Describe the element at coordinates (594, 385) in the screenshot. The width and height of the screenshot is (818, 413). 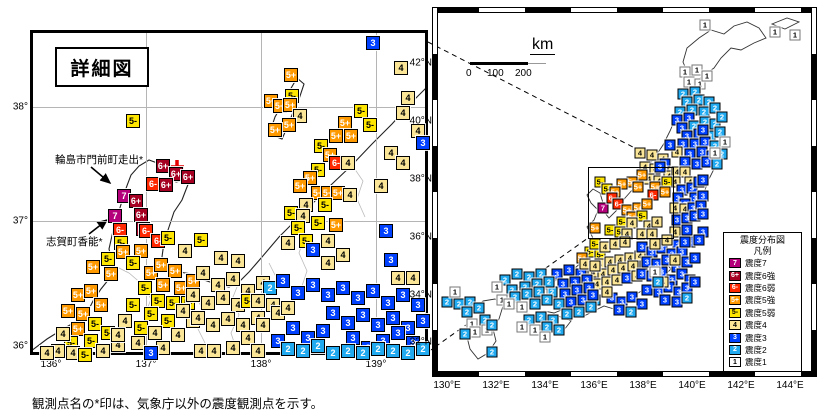
I see `longitude-tick-label: 136°E` at that location.